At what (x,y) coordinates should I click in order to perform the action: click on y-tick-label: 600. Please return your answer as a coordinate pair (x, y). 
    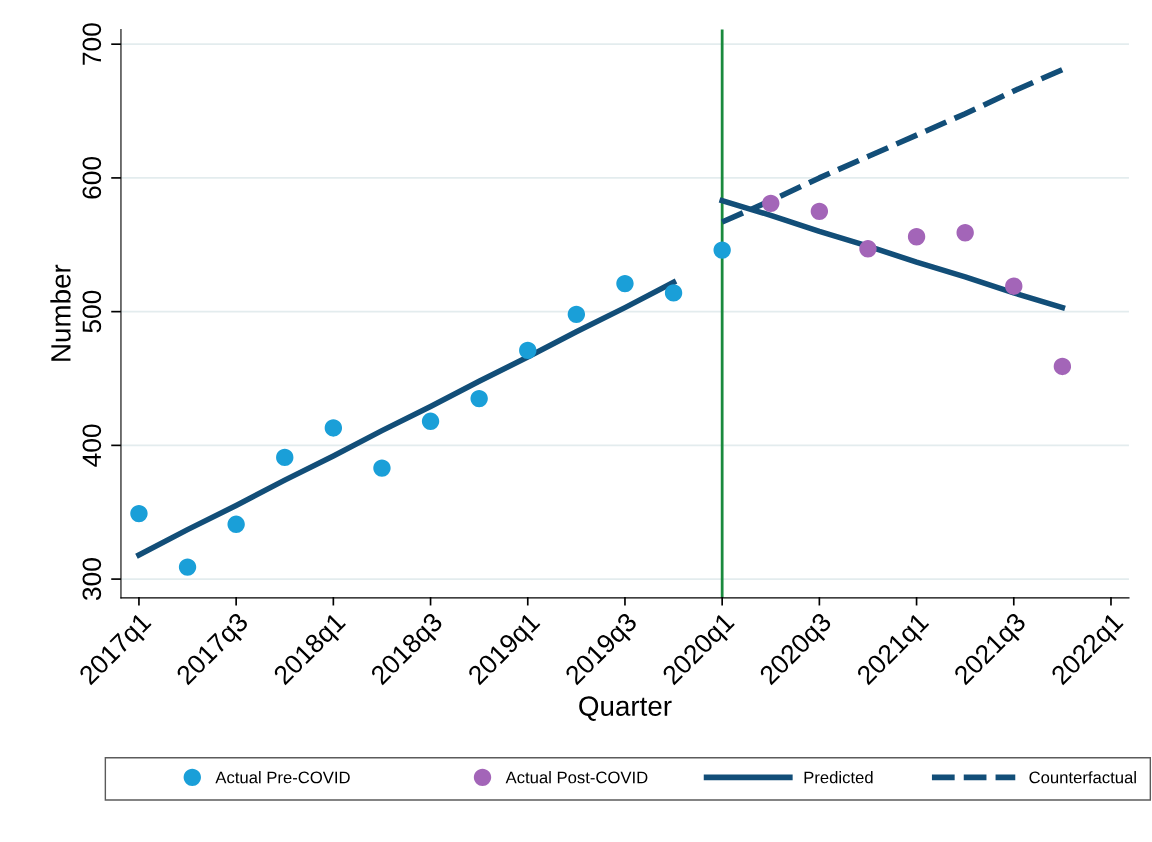
    Looking at the image, I should click on (92, 177).